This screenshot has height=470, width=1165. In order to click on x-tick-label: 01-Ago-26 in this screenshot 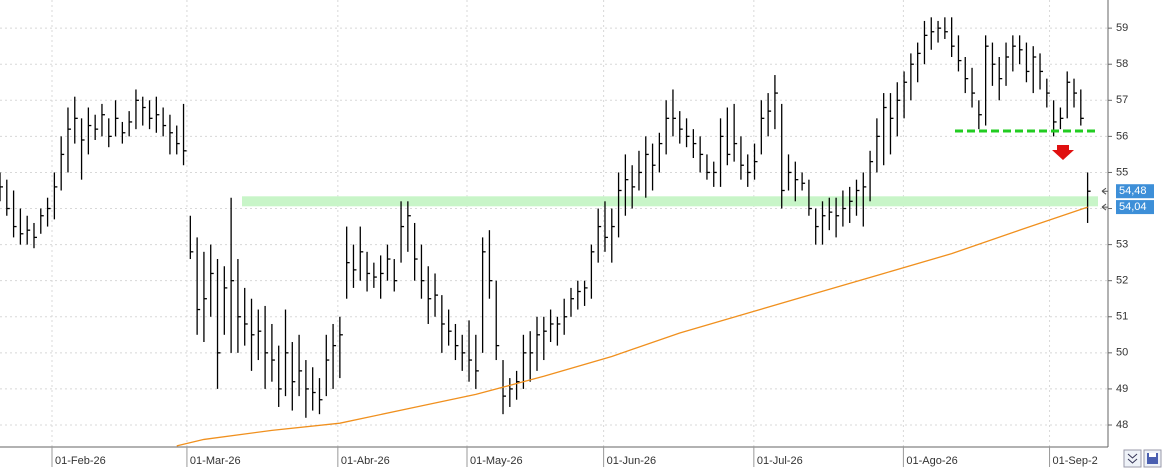, I will do `click(931, 461)`.